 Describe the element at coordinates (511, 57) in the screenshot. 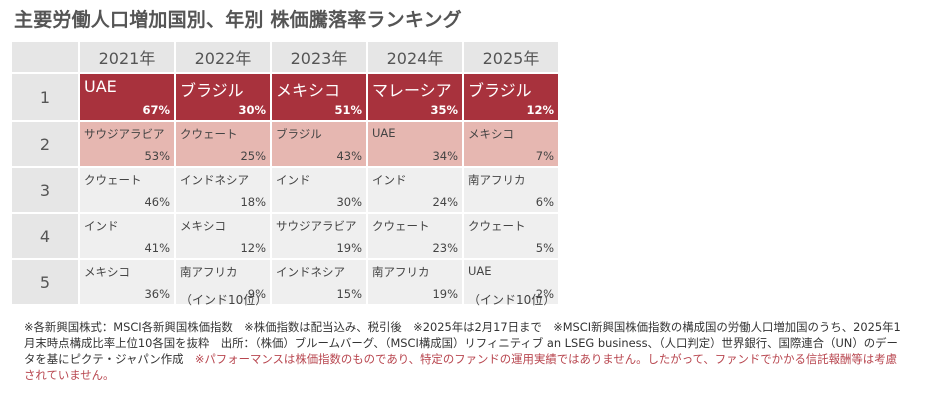

I see `year-header: 2025年` at that location.